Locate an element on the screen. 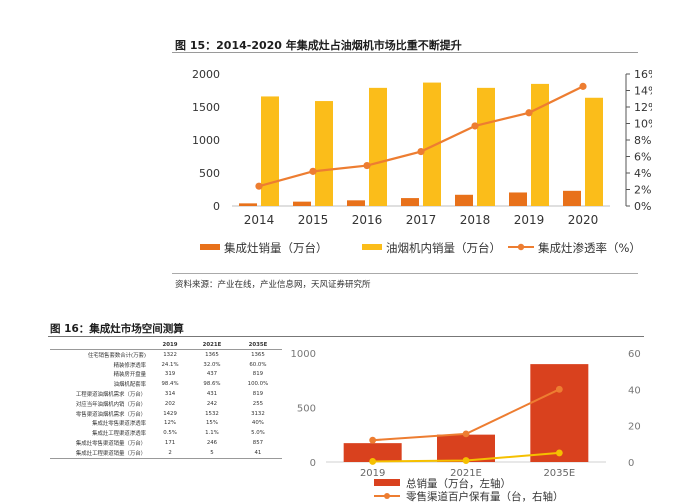  table-header-cell: 2035E is located at coordinates (257, 345).